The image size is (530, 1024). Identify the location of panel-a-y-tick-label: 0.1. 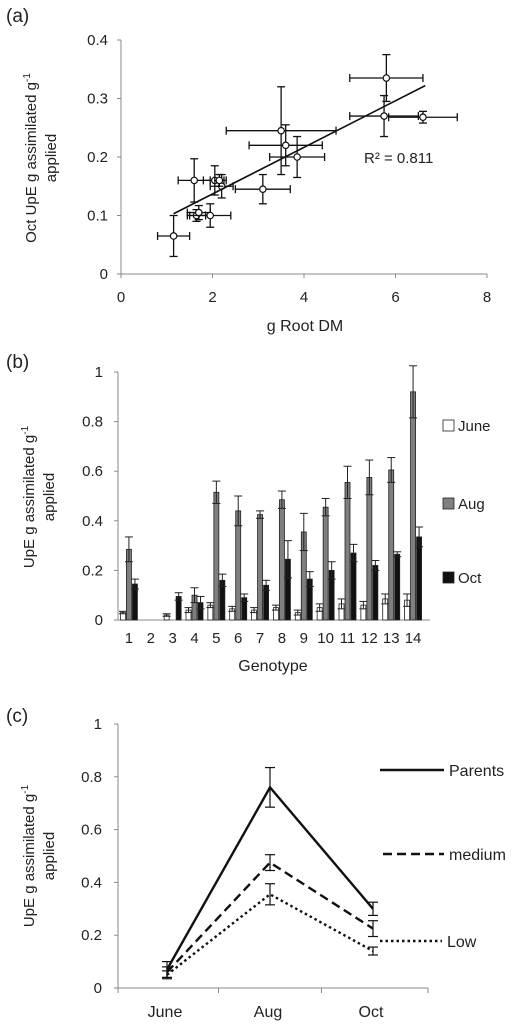
(97, 216).